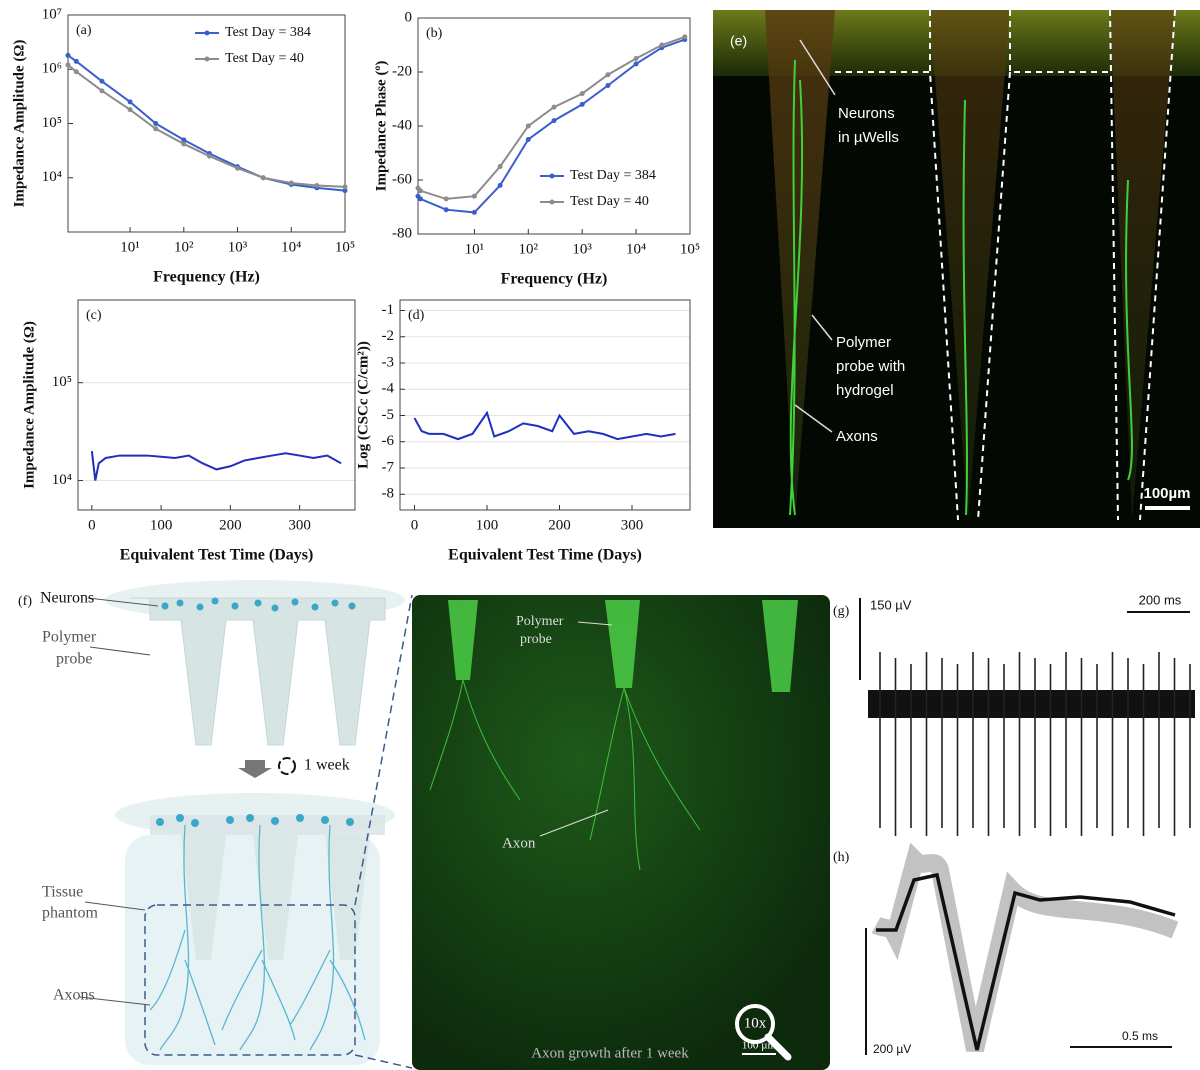  What do you see at coordinates (434, 33) in the screenshot?
I see `panel-label: (b)` at bounding box center [434, 33].